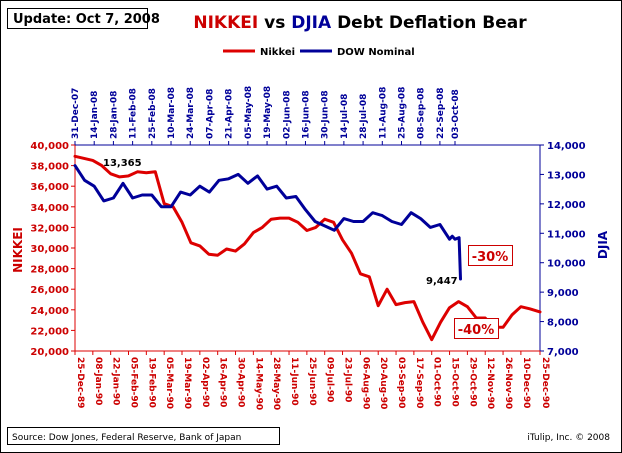 This screenshot has width=622, height=453. I want to click on bottom-tick-label: 19-Mar-90, so click(187, 383).